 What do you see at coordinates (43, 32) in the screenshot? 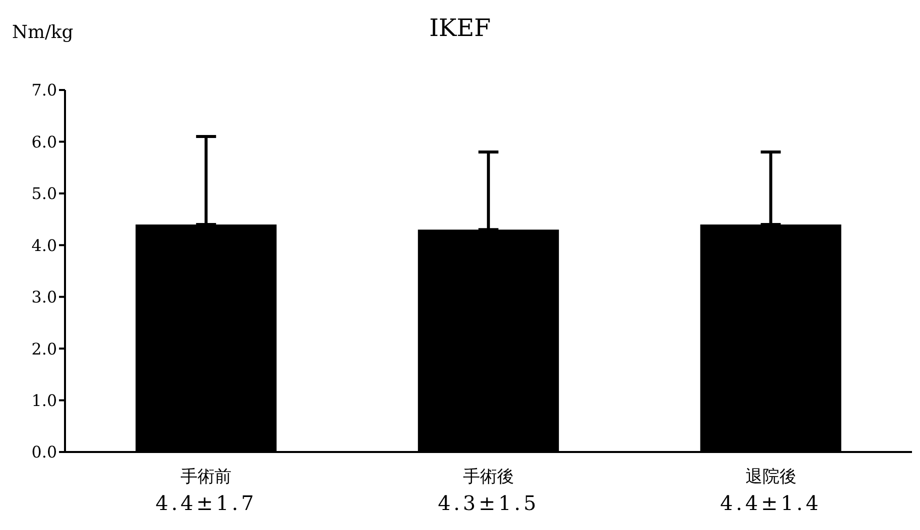
I see `y-axis-title: Nm/kg` at bounding box center [43, 32].